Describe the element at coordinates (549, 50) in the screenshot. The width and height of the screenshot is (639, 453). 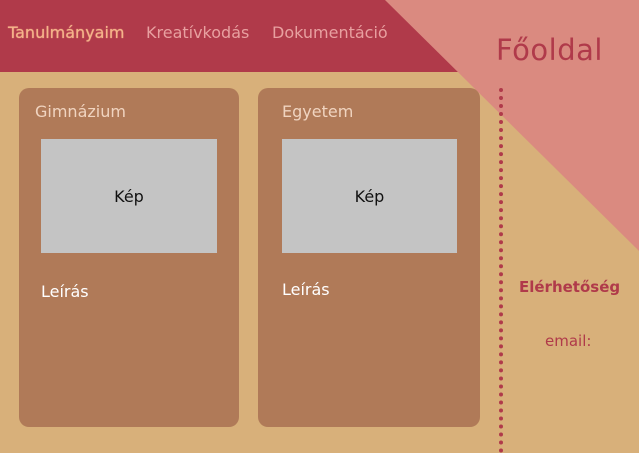
I see `home-link-title: Főoldal` at that location.